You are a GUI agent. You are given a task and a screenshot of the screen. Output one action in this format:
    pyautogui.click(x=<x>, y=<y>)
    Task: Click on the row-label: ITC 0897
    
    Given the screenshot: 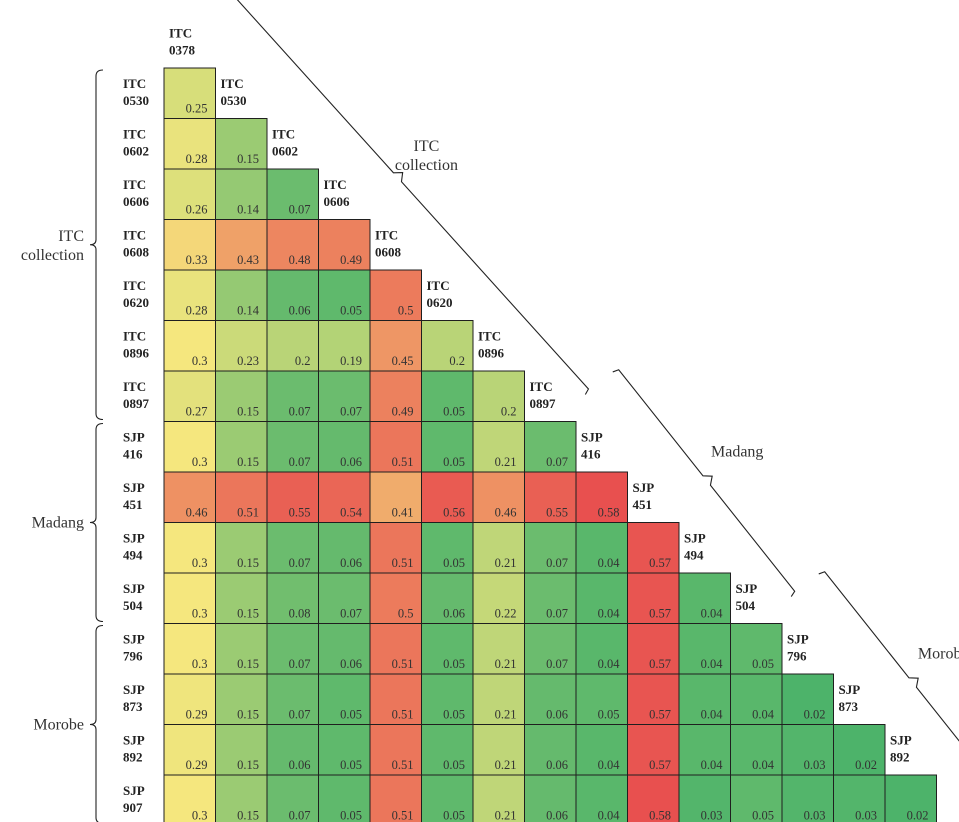 What is the action you would take?
    pyautogui.click(x=136, y=395)
    